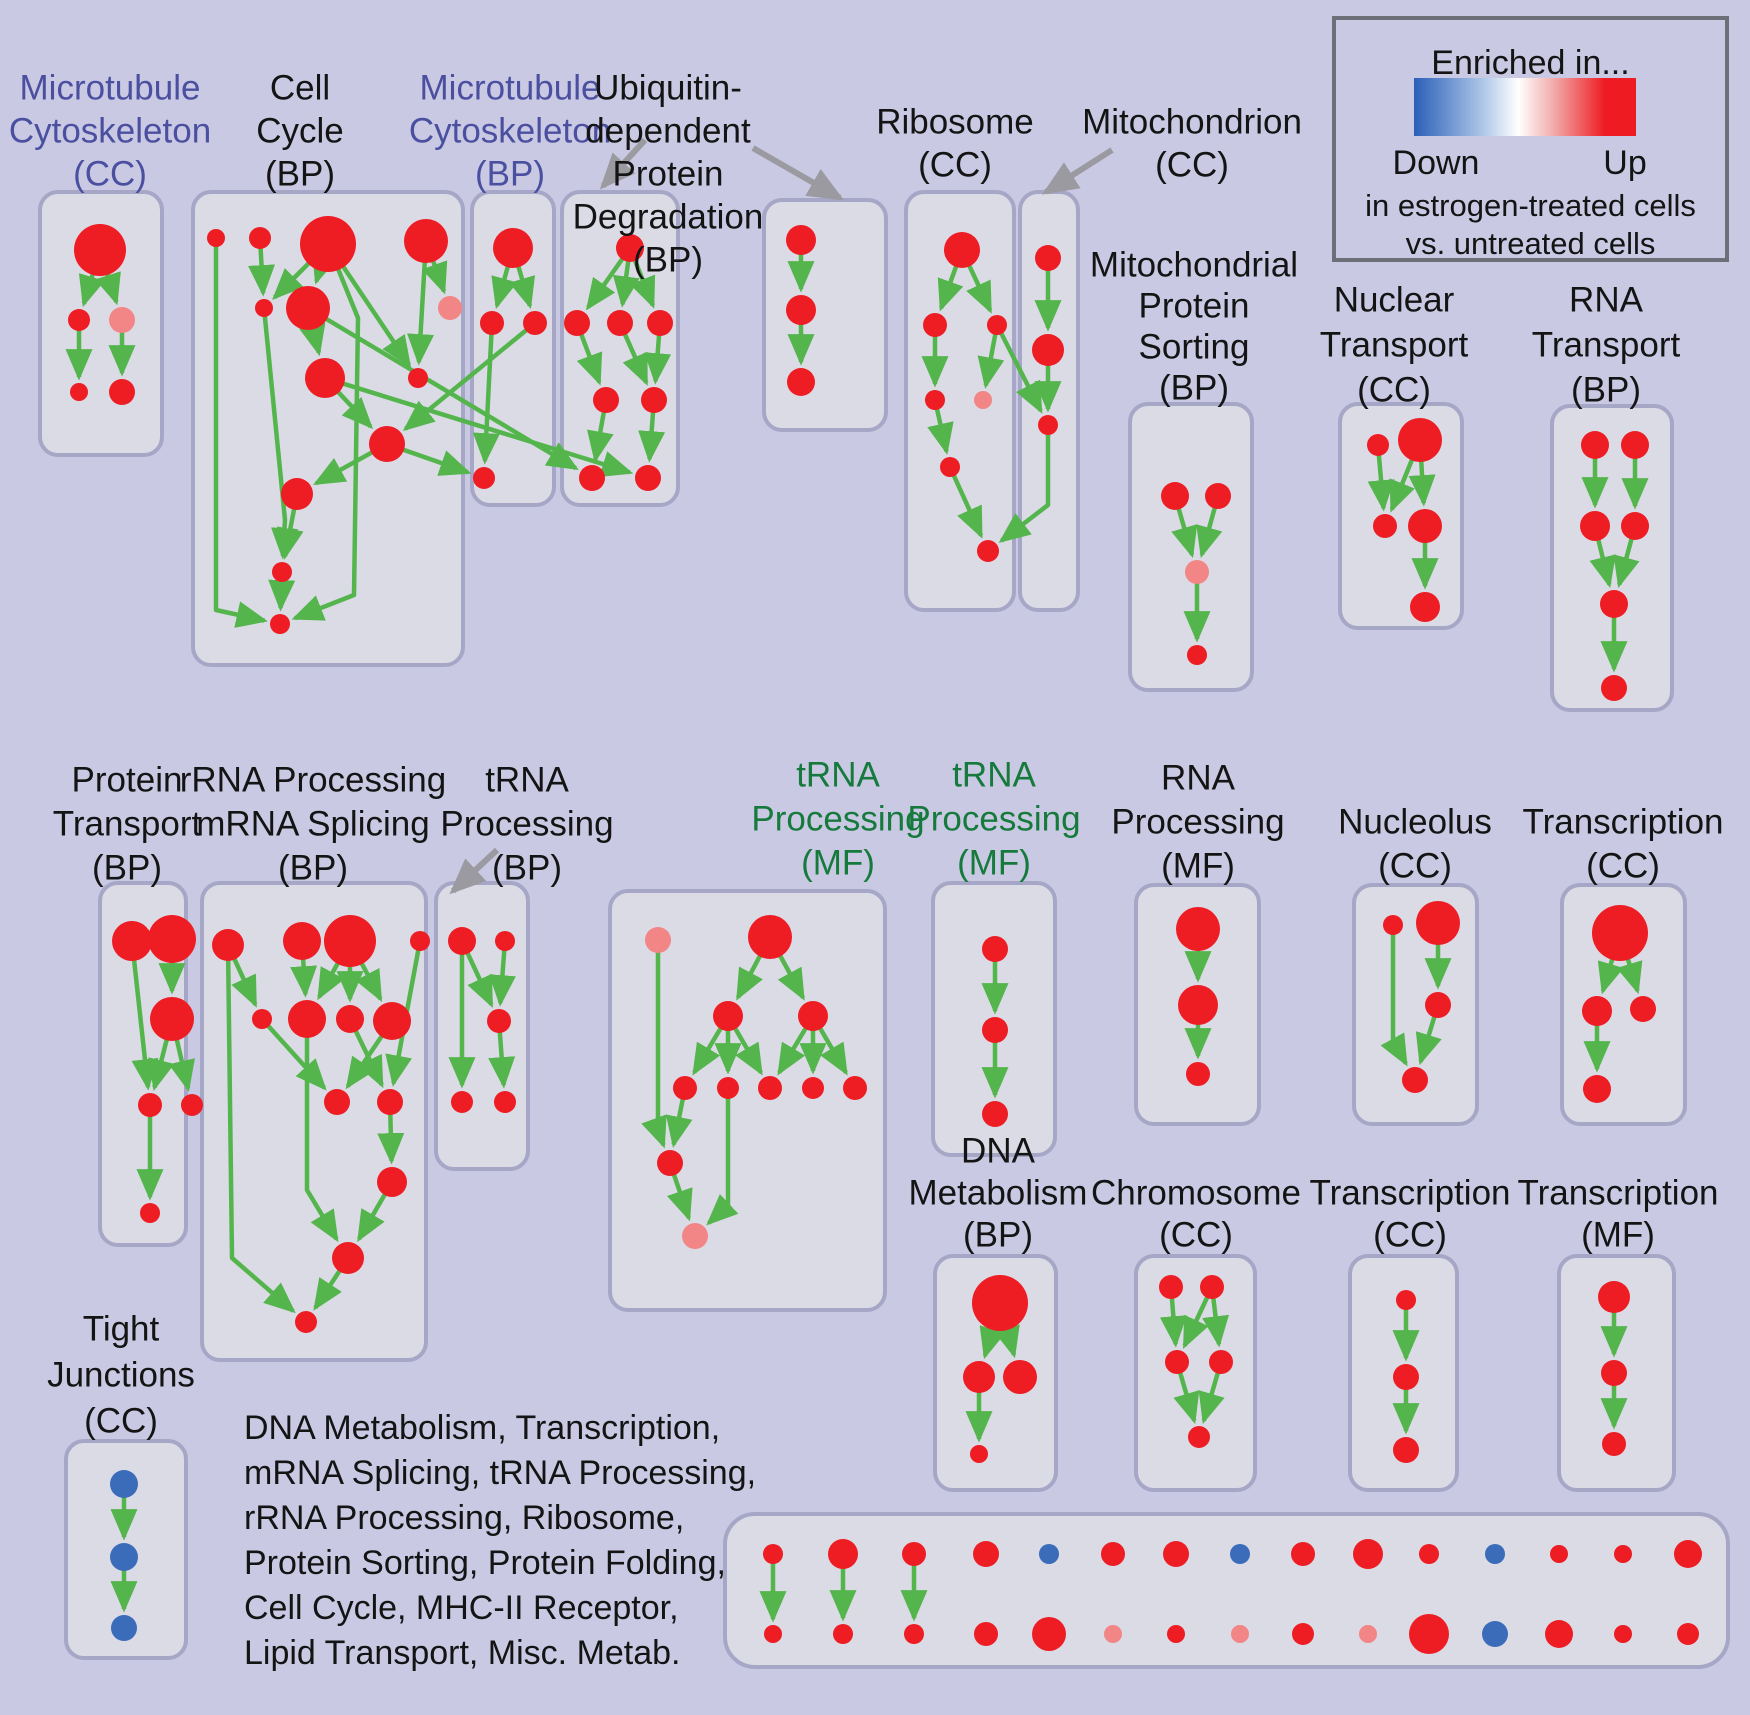  I want to click on cluster-label-line: Degradation, so click(668, 217).